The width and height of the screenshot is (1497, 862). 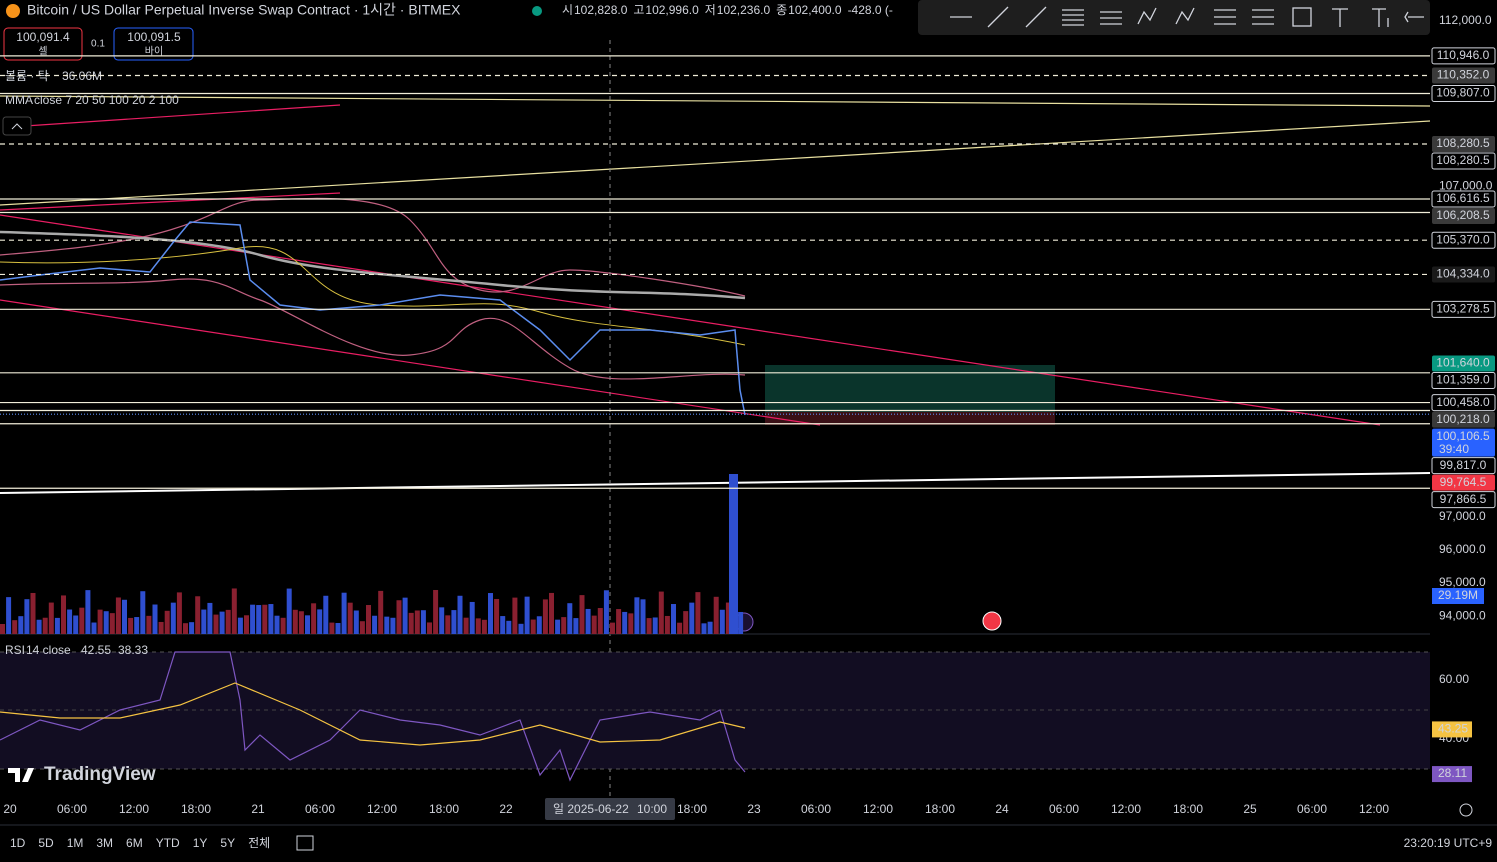 What do you see at coordinates (1263, 17) in the screenshot?
I see `tool-forecast` at bounding box center [1263, 17].